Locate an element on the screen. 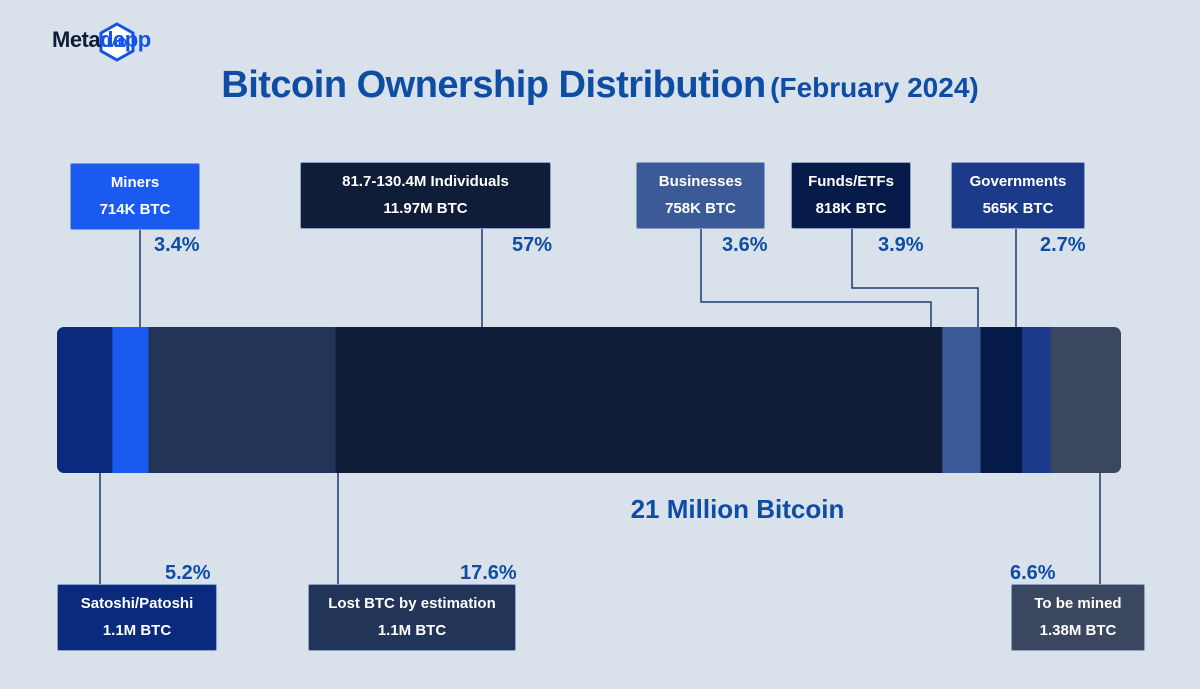 The image size is (1200, 689). percent-label-funds: 3.9% is located at coordinates (901, 245).